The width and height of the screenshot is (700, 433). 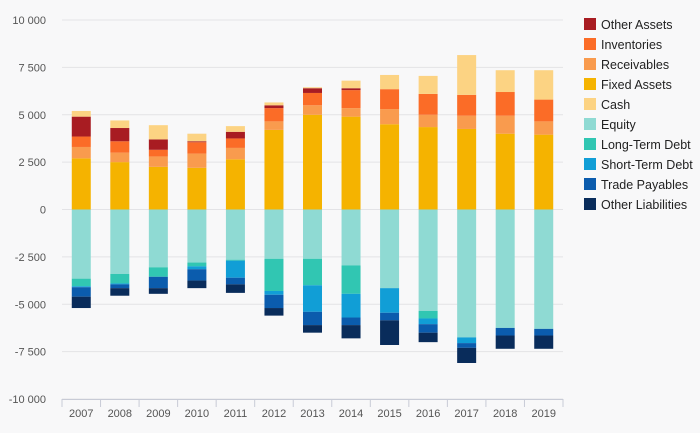 What do you see at coordinates (428, 337) in the screenshot?
I see `bar-other-liabilities-2016` at bounding box center [428, 337].